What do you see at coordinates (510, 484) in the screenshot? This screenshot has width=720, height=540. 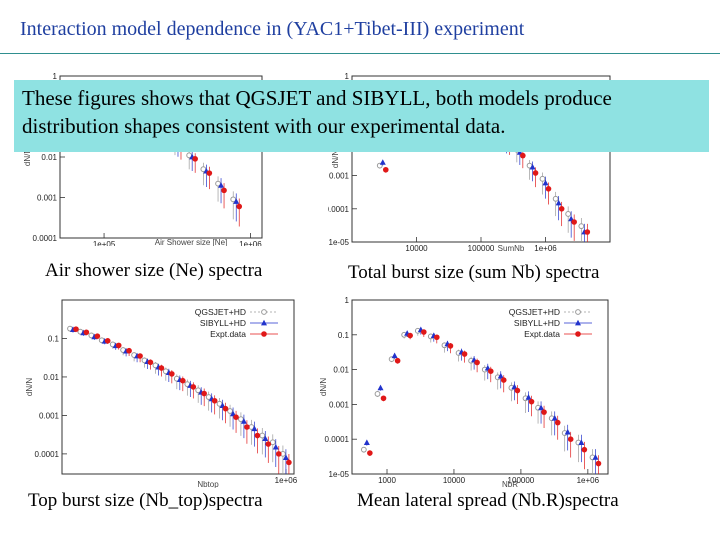 I see `x-axis-label: NbR` at bounding box center [510, 484].